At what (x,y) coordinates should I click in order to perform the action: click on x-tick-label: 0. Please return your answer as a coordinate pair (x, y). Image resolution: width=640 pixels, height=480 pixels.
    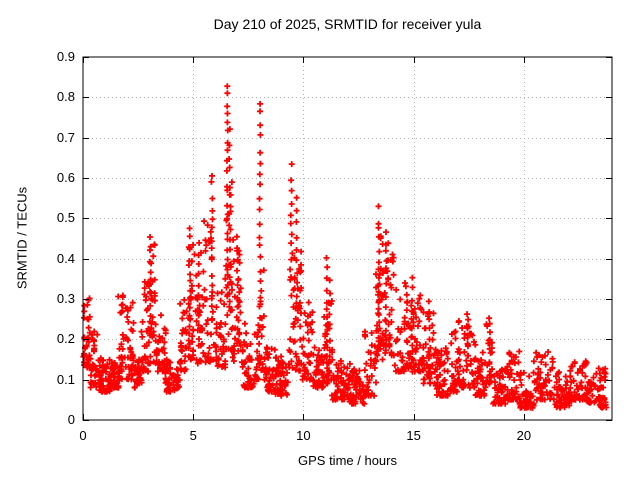
    Looking at the image, I should click on (83, 435).